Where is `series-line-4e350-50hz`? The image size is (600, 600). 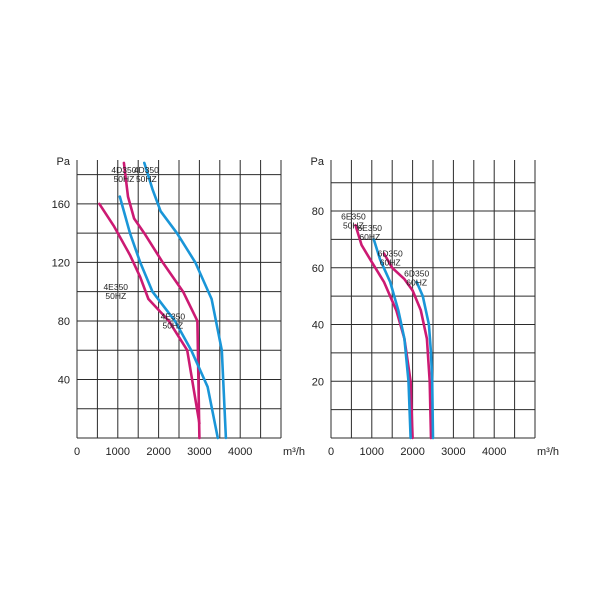
series-line-4e350-50hz is located at coordinates (149, 313).